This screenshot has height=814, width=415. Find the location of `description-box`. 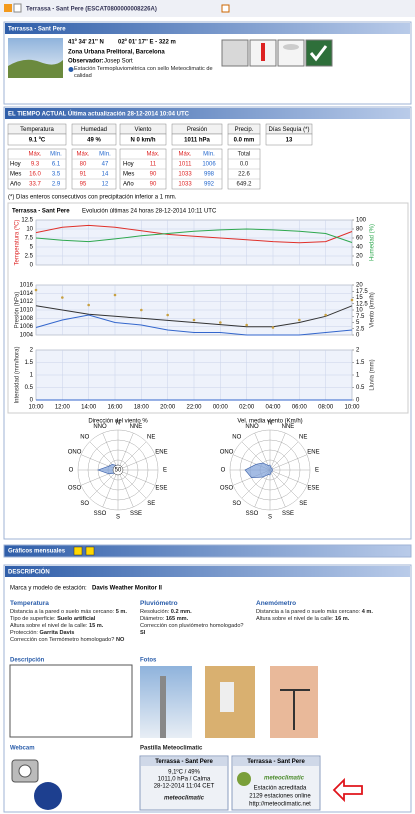

description-box is located at coordinates (71, 701).